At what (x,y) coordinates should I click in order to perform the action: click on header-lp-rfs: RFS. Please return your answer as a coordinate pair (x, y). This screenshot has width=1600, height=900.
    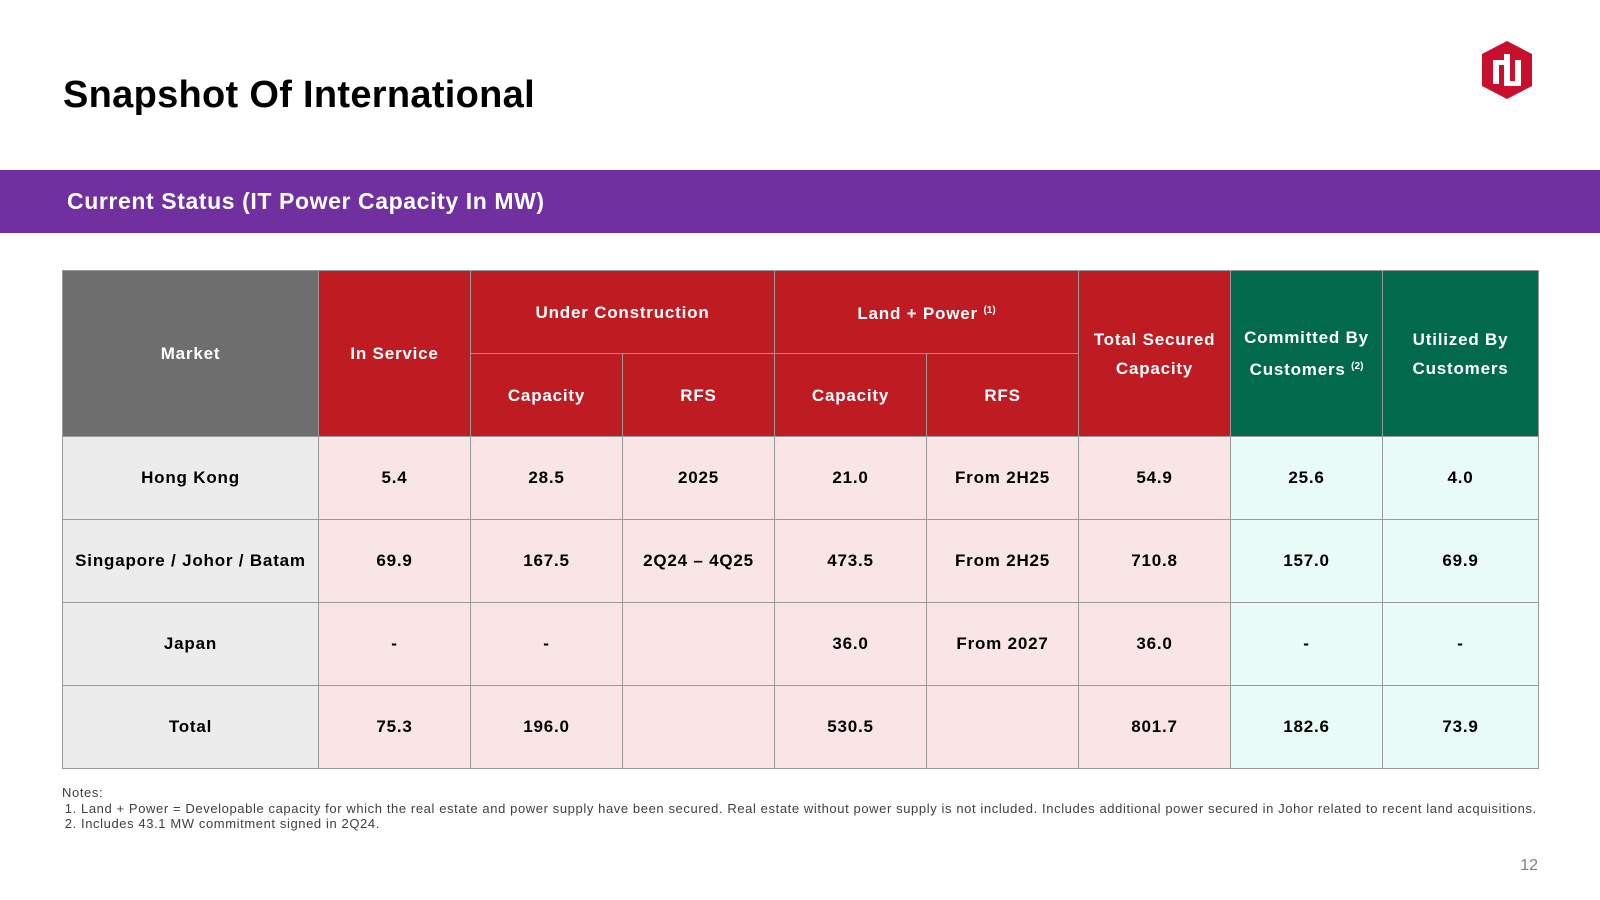
    Looking at the image, I should click on (1003, 395).